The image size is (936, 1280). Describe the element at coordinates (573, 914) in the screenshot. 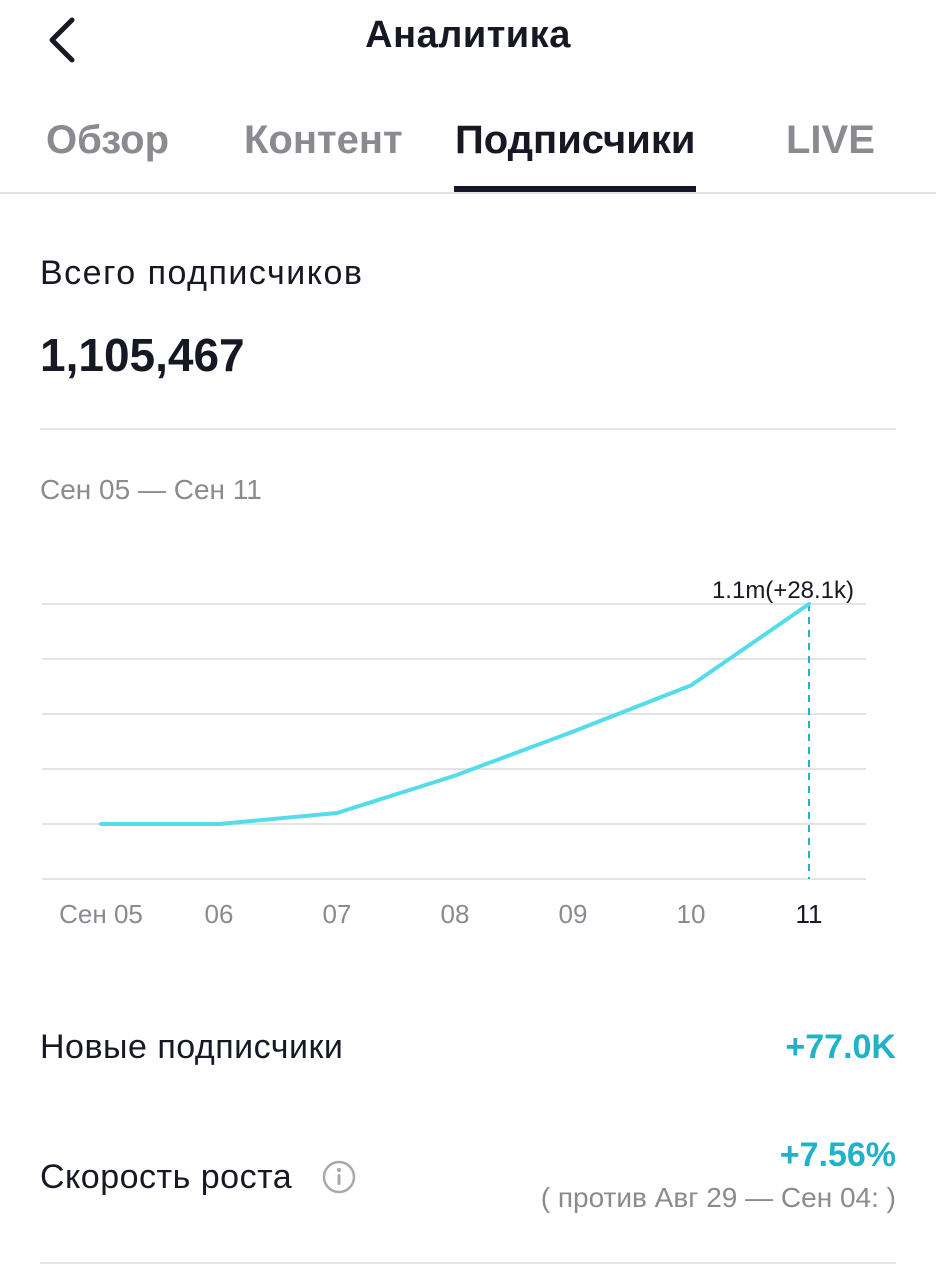

I see `x-tick-label: 09` at that location.